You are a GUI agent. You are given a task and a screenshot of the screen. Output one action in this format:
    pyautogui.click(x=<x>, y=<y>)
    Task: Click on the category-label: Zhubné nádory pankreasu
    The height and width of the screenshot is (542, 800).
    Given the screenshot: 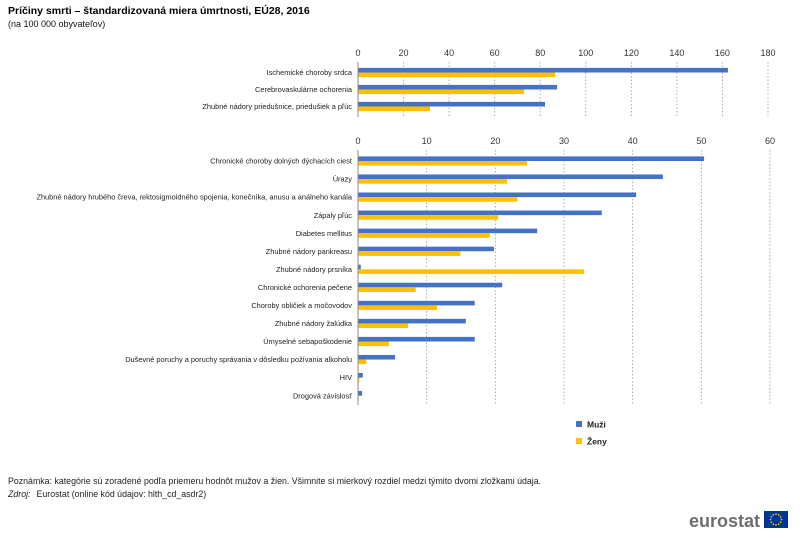 What is the action you would take?
    pyautogui.click(x=309, y=251)
    